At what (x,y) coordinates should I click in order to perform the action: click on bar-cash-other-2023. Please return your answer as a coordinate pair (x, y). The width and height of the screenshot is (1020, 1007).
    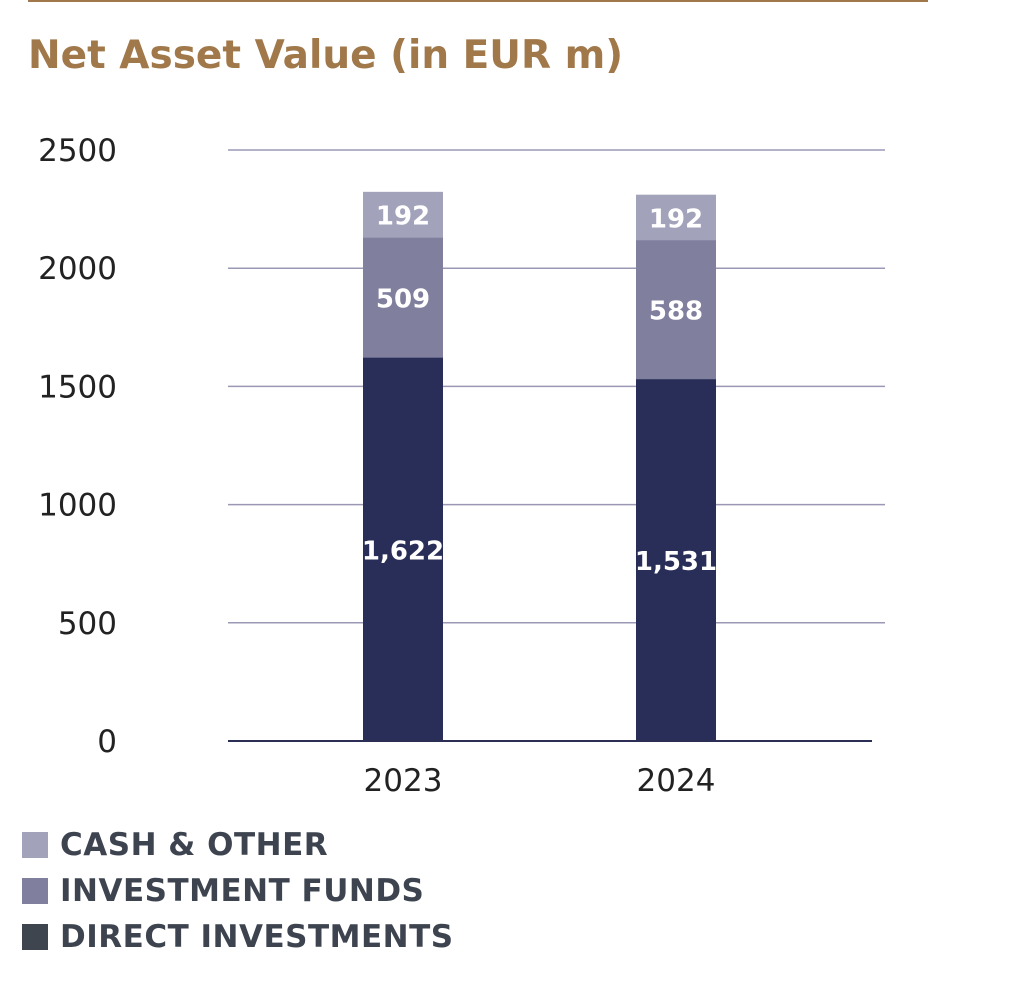
    Looking at the image, I should click on (403, 214).